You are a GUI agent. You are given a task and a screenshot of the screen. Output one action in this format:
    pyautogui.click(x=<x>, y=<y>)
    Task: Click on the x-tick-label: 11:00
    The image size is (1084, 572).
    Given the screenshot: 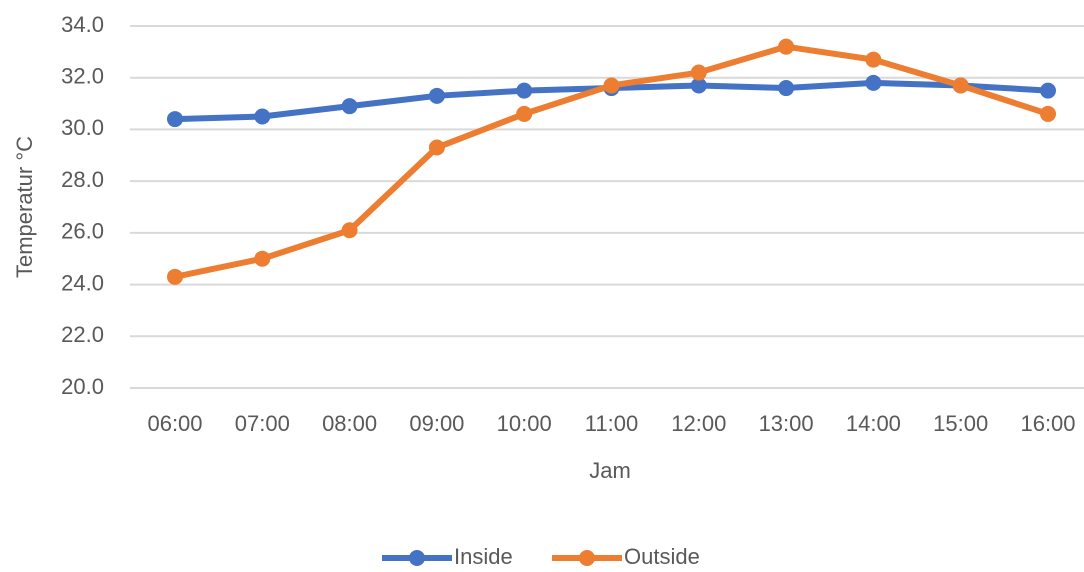 What is the action you would take?
    pyautogui.click(x=611, y=423)
    